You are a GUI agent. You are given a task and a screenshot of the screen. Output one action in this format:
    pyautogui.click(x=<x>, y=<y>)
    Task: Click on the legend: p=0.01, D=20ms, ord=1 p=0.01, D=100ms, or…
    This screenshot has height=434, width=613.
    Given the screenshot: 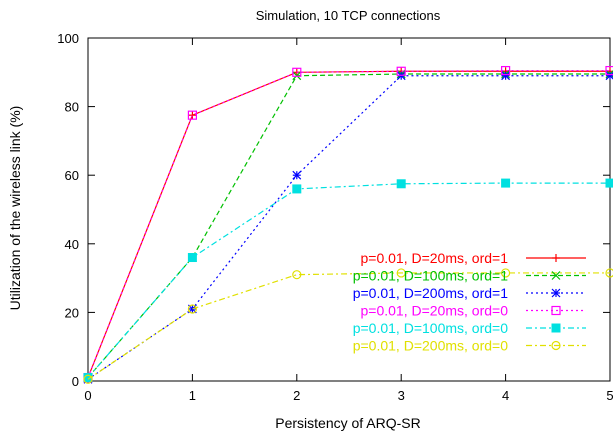 What is the action you would take?
    pyautogui.click(x=469, y=302)
    